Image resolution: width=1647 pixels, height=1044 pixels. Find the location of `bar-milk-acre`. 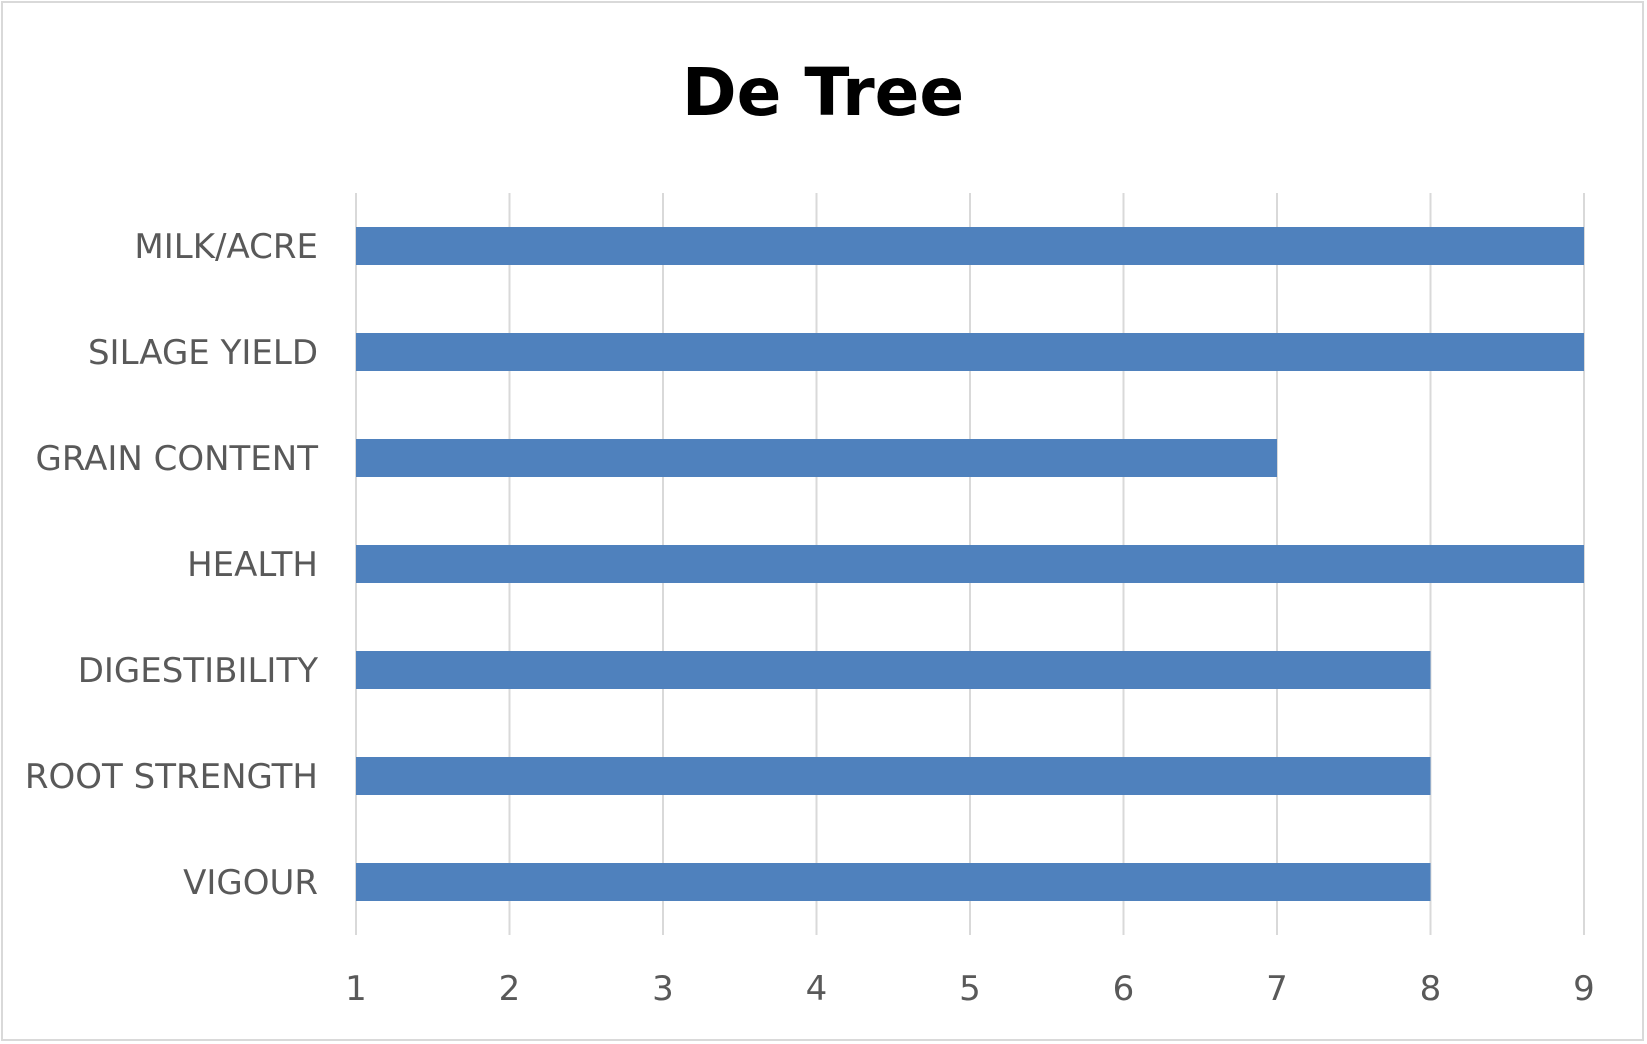

bar-milk-acre is located at coordinates (970, 246).